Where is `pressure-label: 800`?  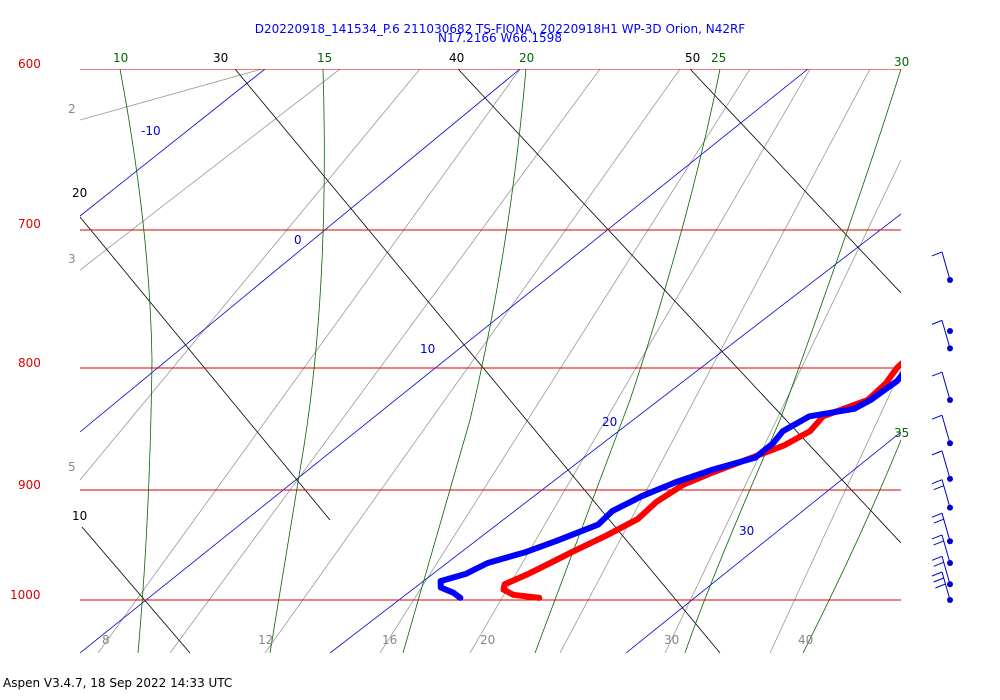
pressure-label: 800 is located at coordinates (29, 363).